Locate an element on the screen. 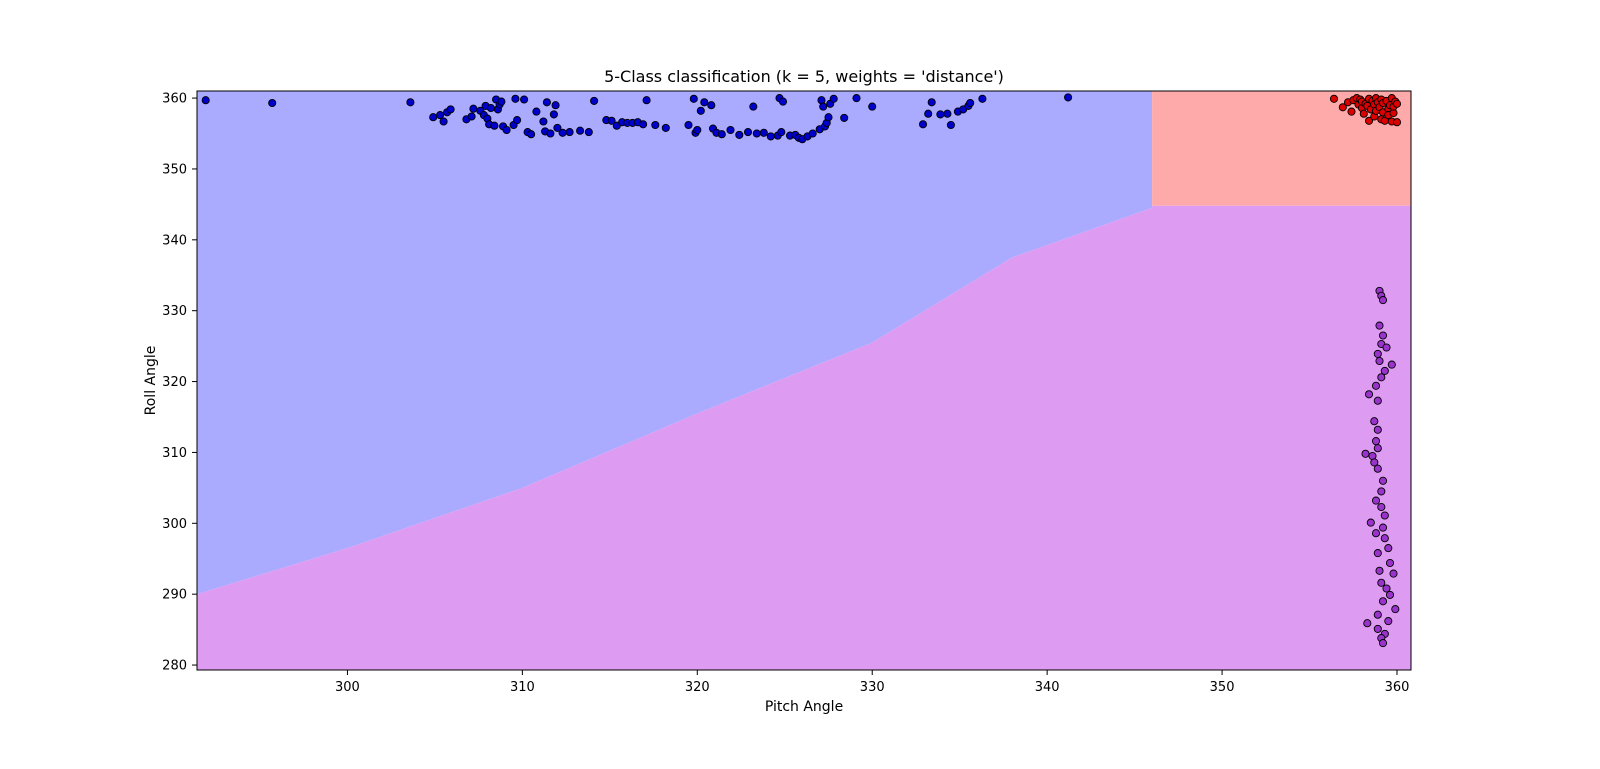  x-tick-label: 320 is located at coordinates (697, 687).